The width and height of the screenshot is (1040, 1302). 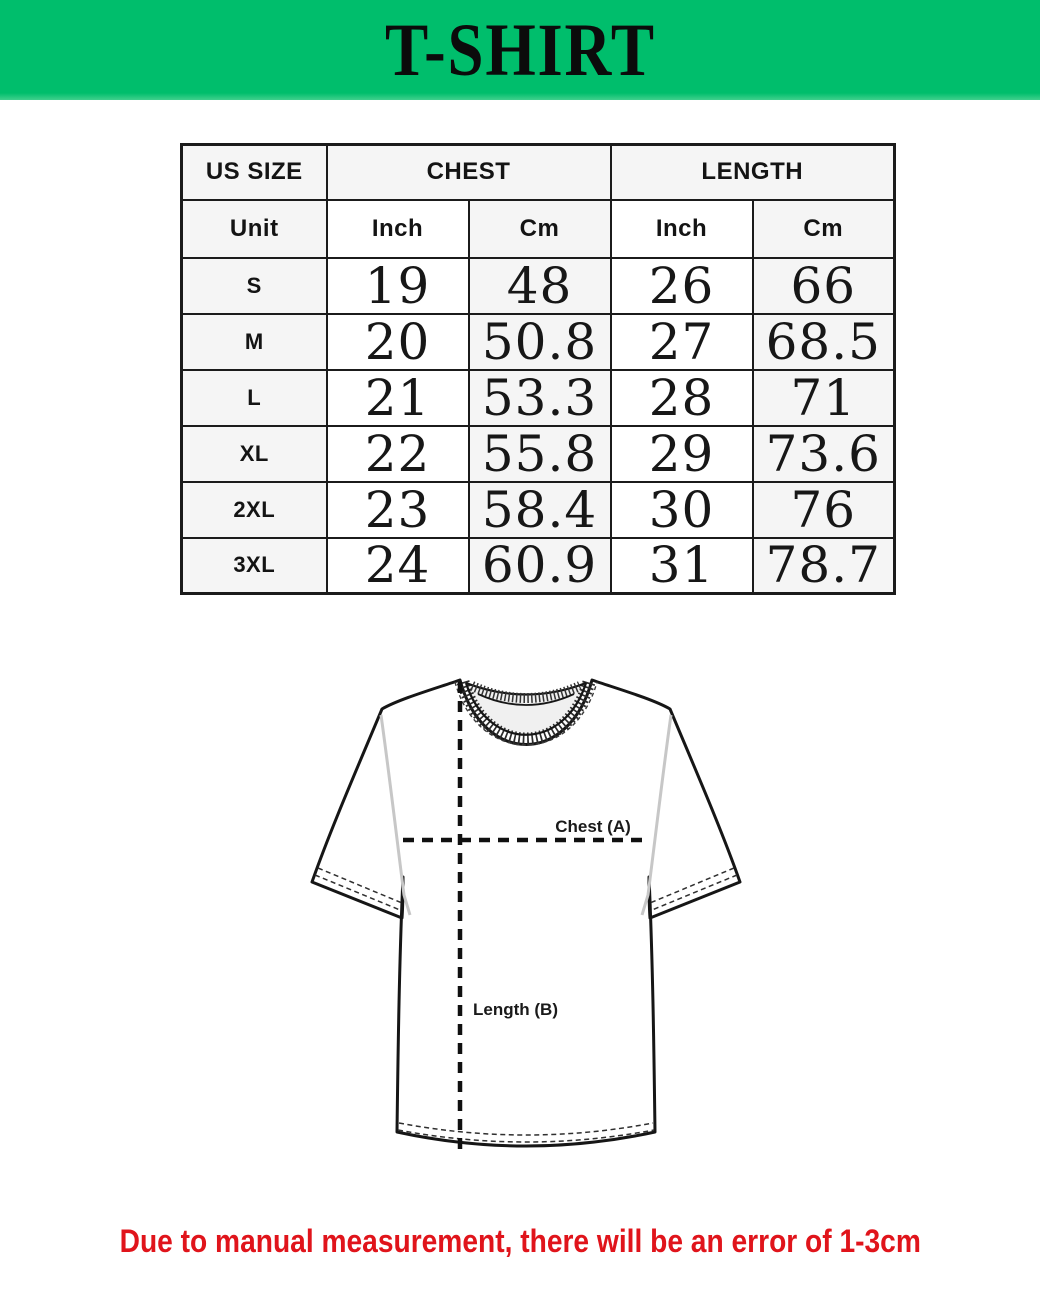 I want to click on back-neck-edge, so click(x=526, y=688).